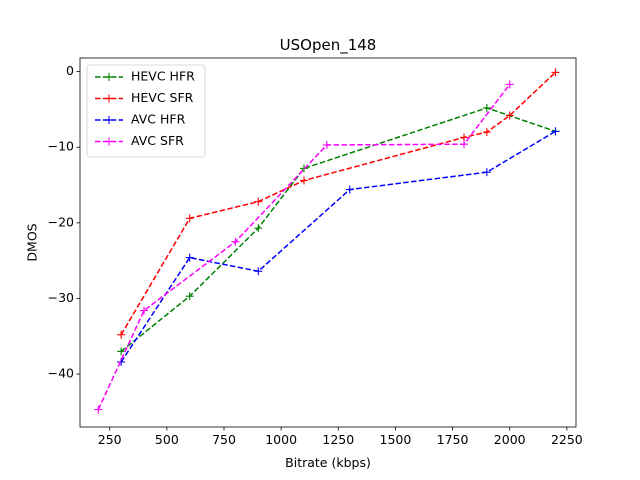 Image resolution: width=640 pixels, height=480 pixels. What do you see at coordinates (328, 45) in the screenshot?
I see `chart-title: USOpen_148` at bounding box center [328, 45].